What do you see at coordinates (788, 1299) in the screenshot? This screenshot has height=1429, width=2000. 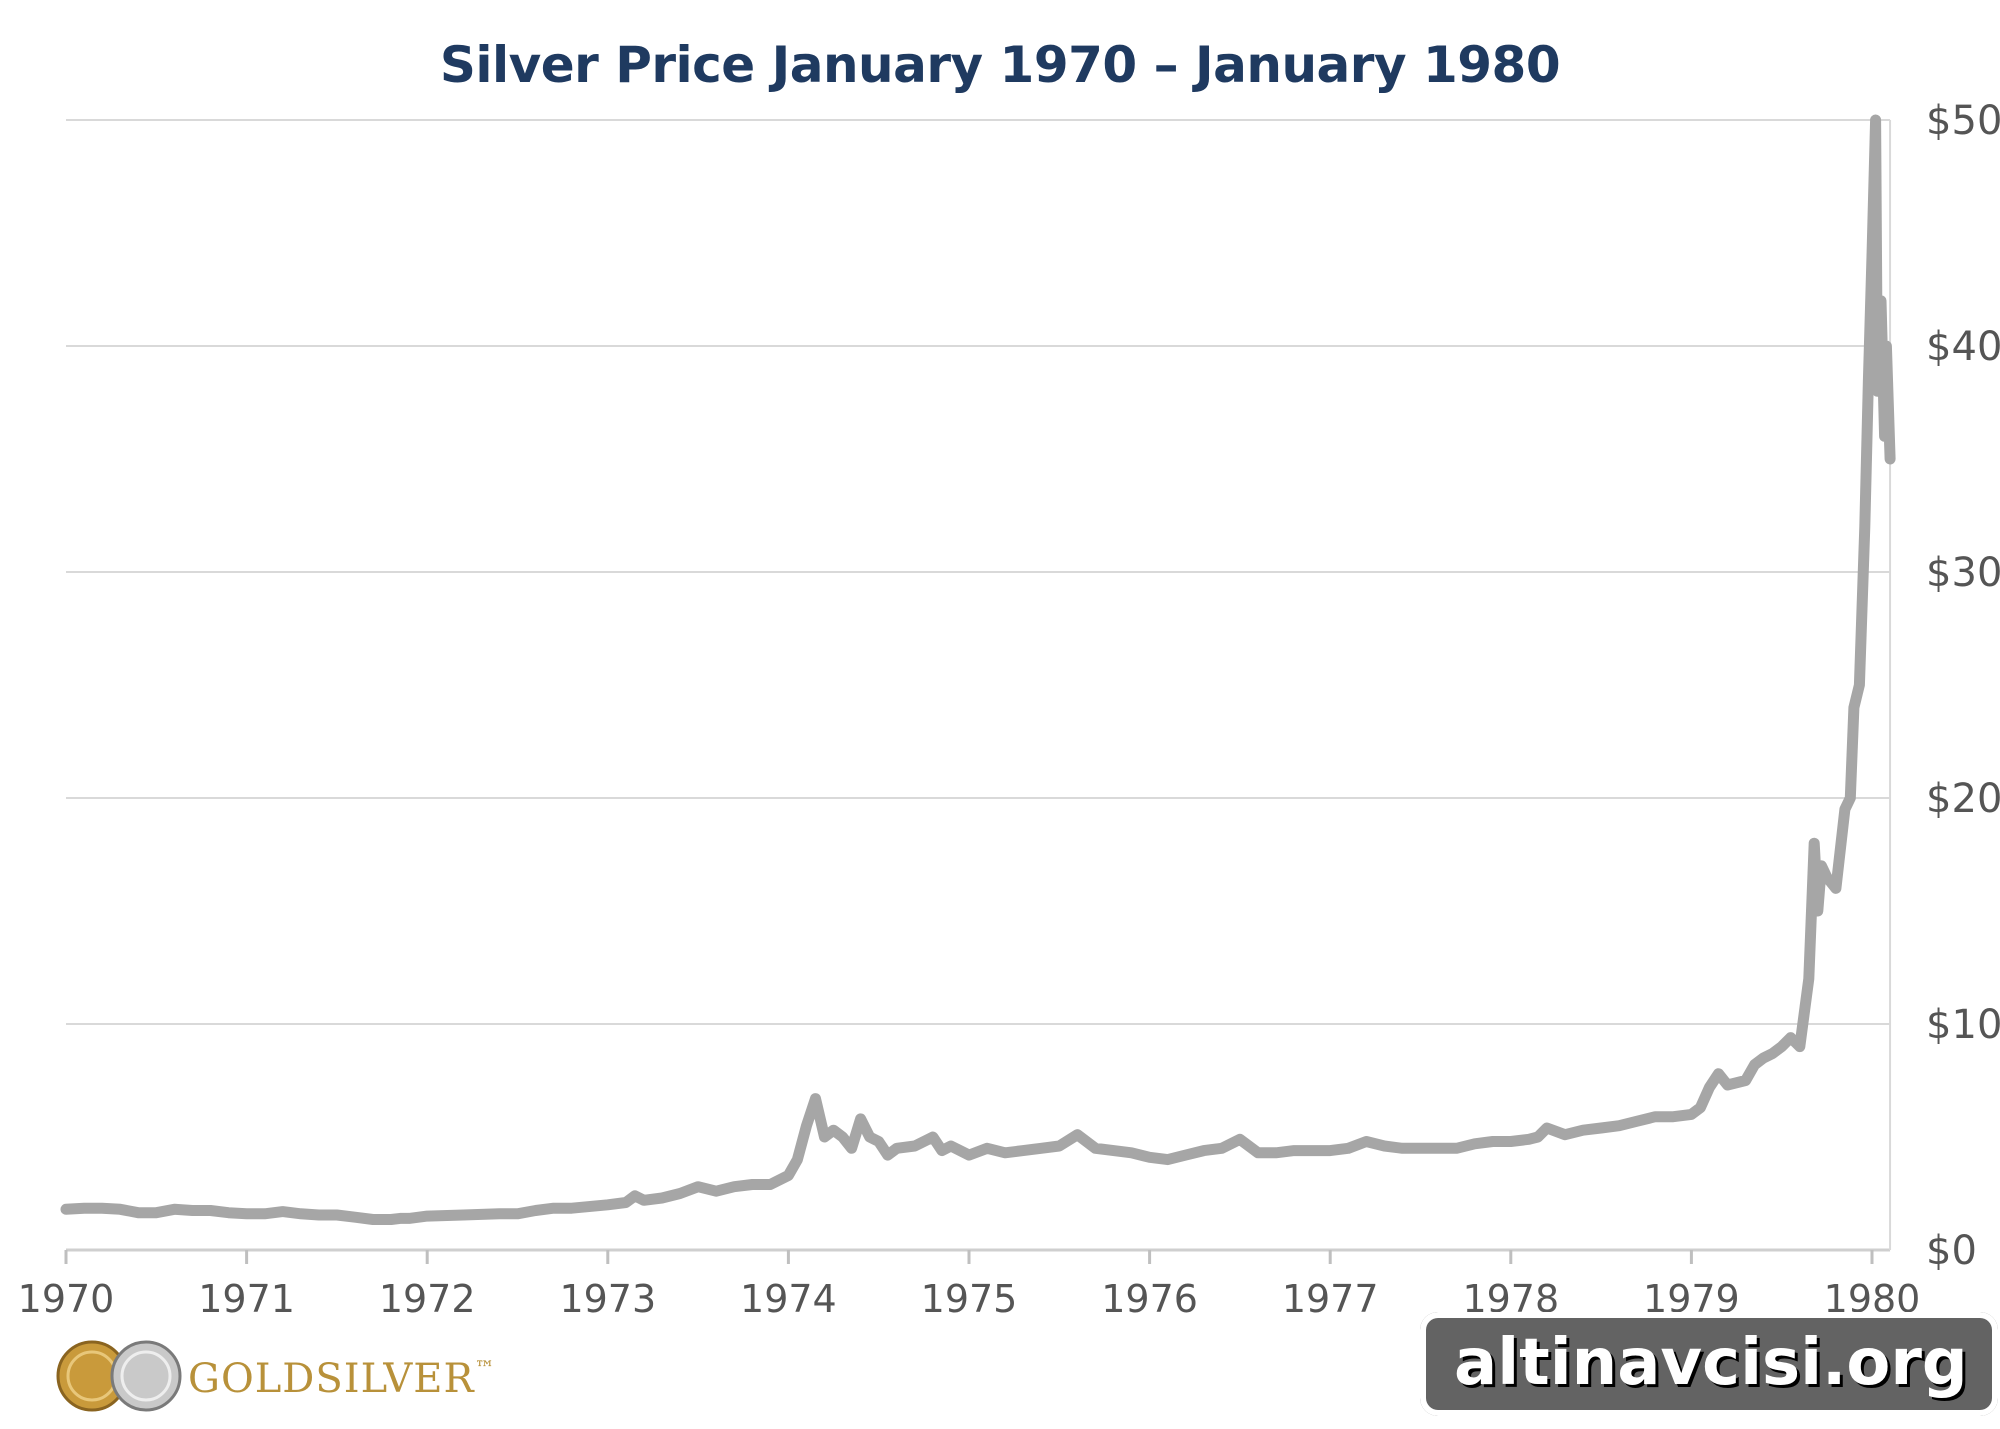 I see `x-tick-label: 1974` at bounding box center [788, 1299].